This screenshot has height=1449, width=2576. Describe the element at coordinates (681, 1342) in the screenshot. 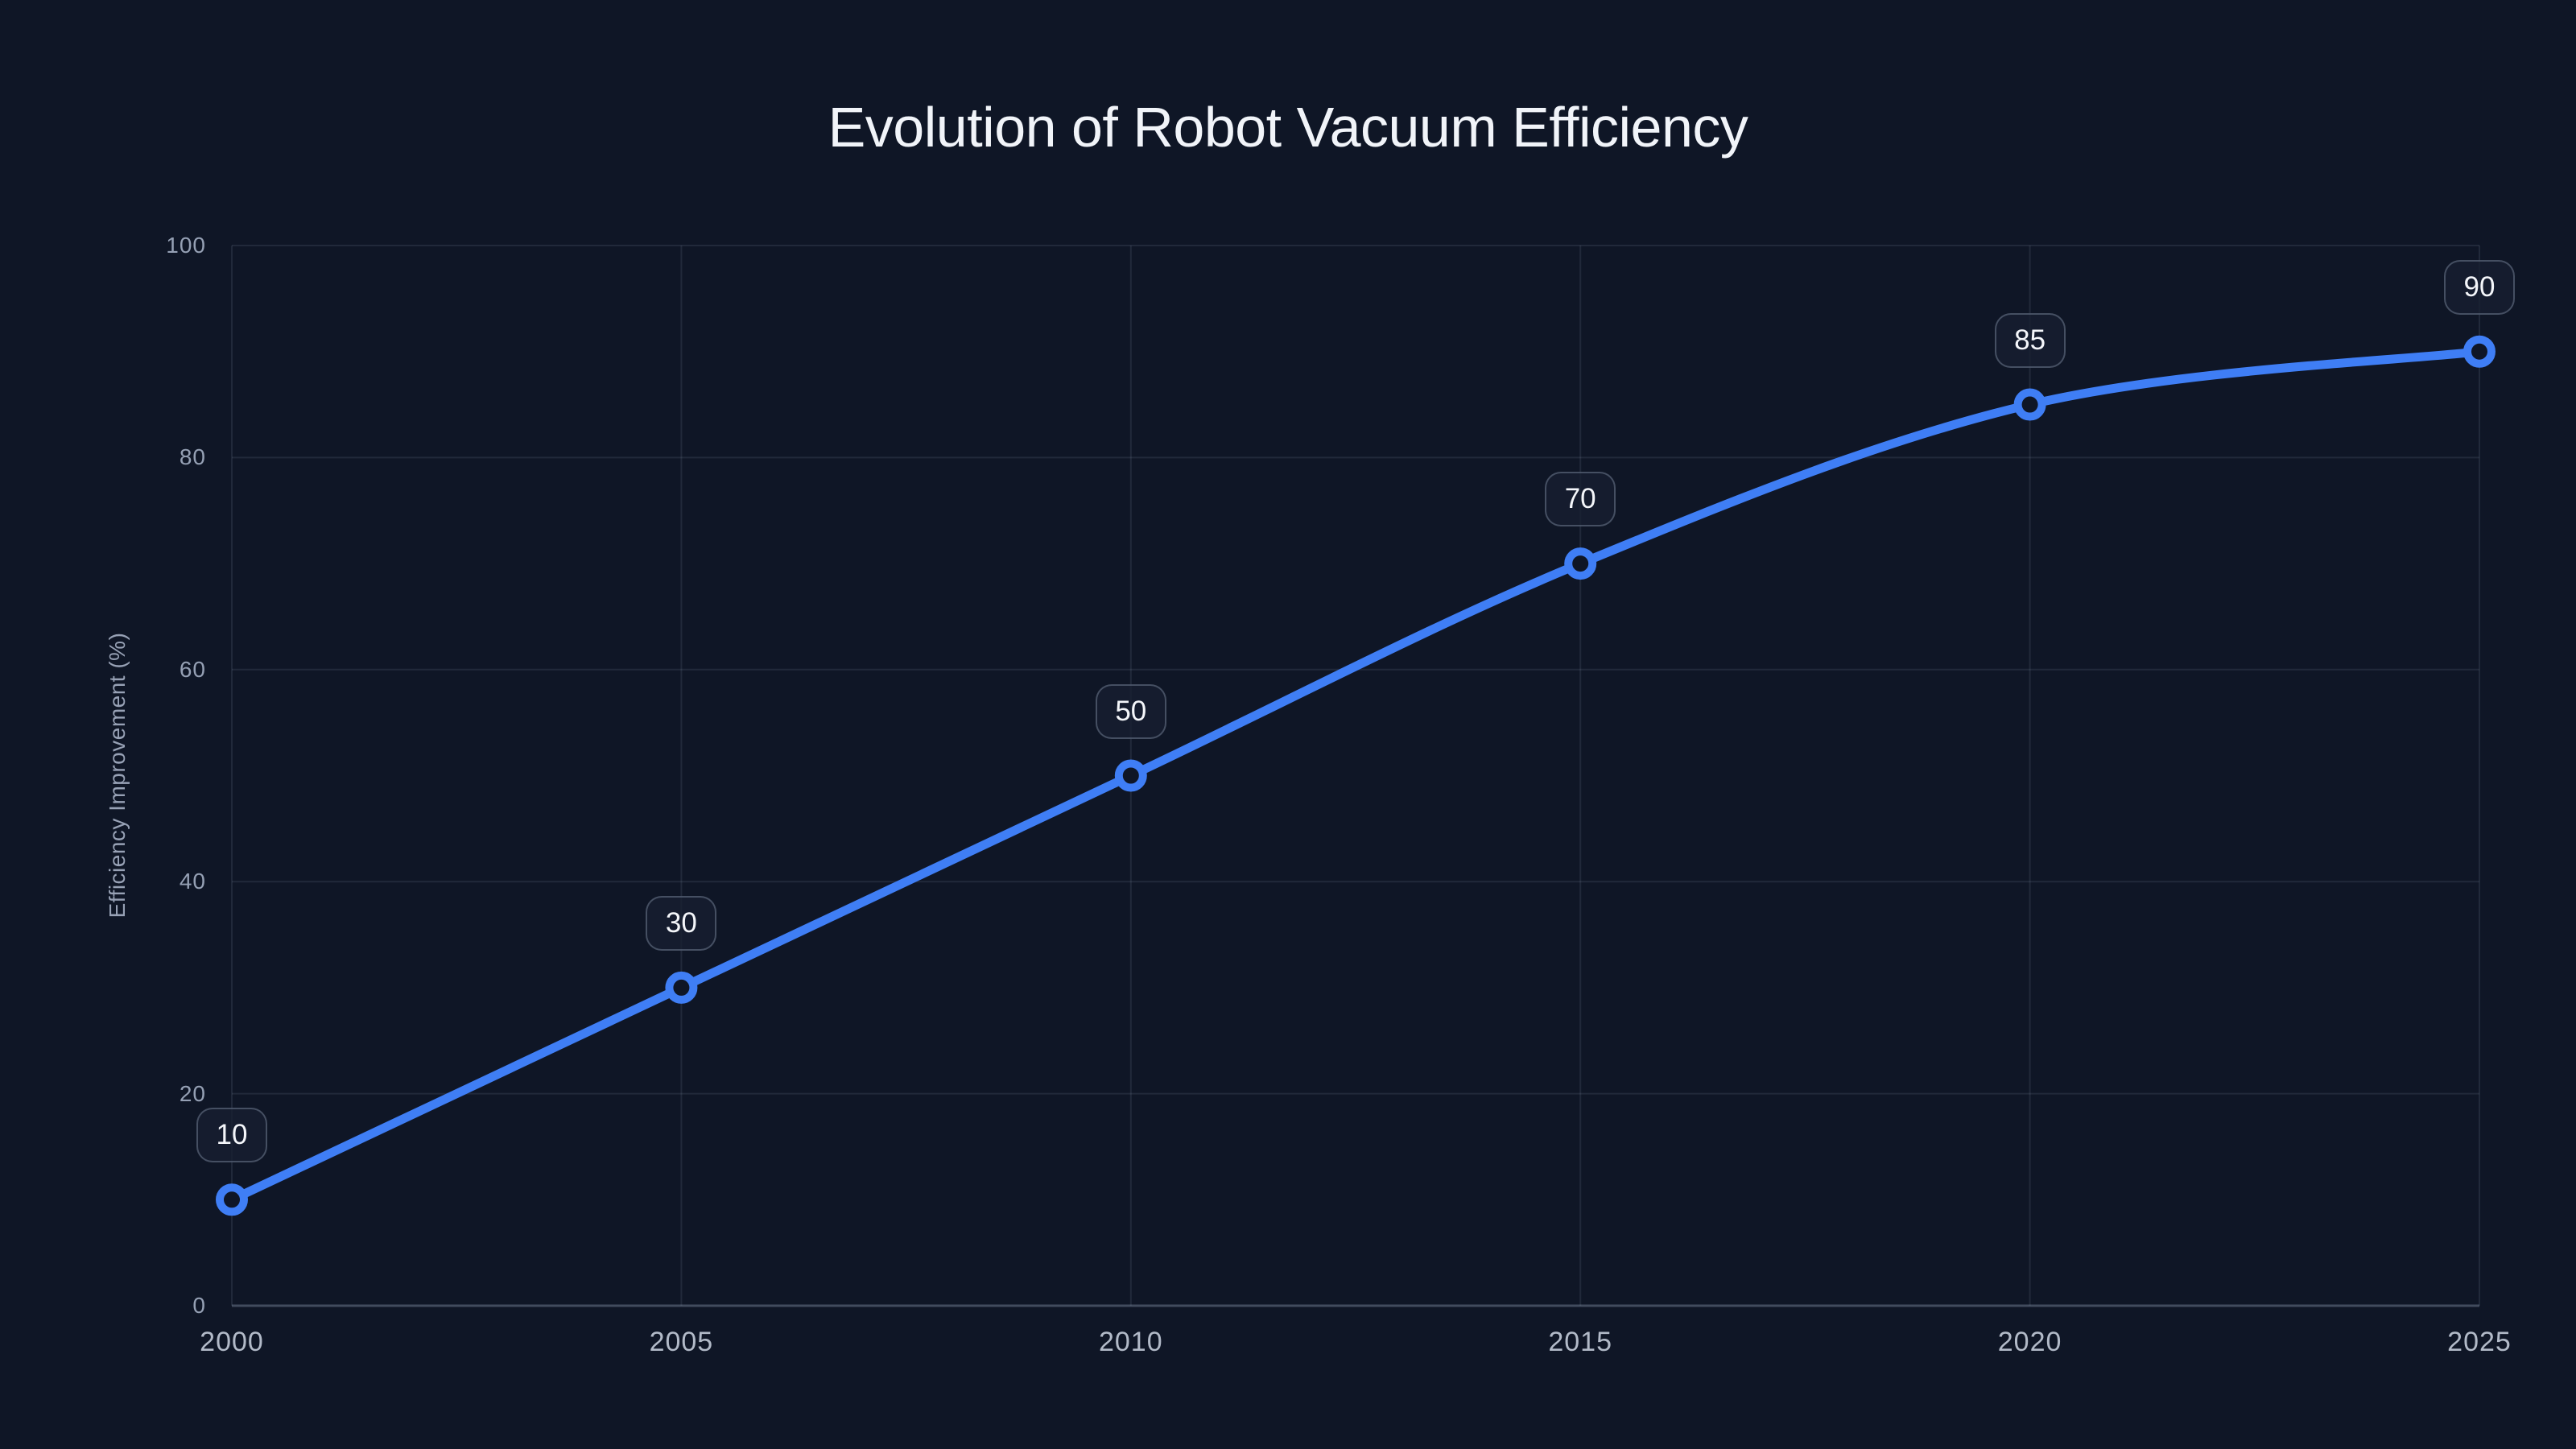

I see `x-tick-label: 2005` at that location.